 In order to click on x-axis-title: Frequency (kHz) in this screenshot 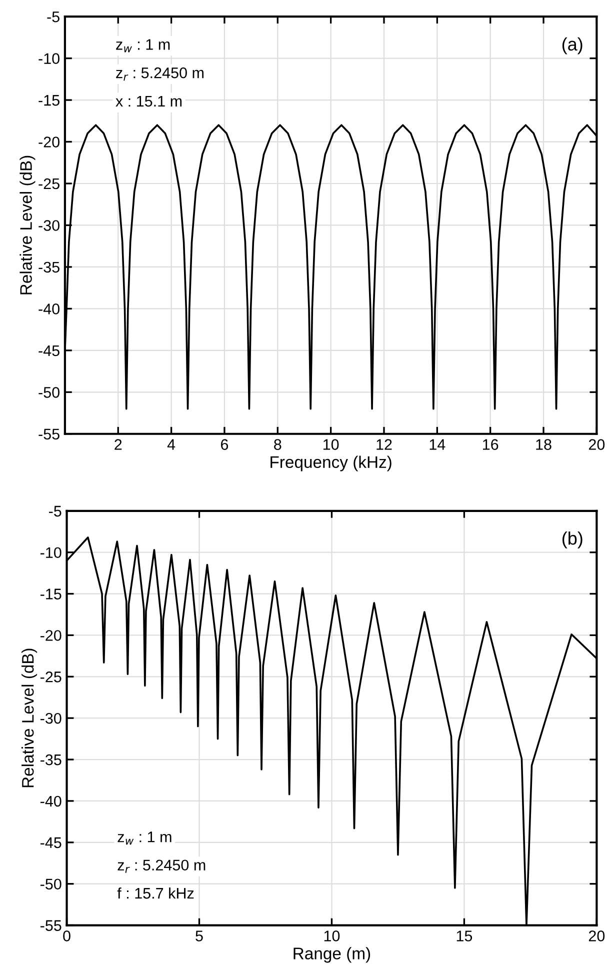, I will do `click(331, 464)`.